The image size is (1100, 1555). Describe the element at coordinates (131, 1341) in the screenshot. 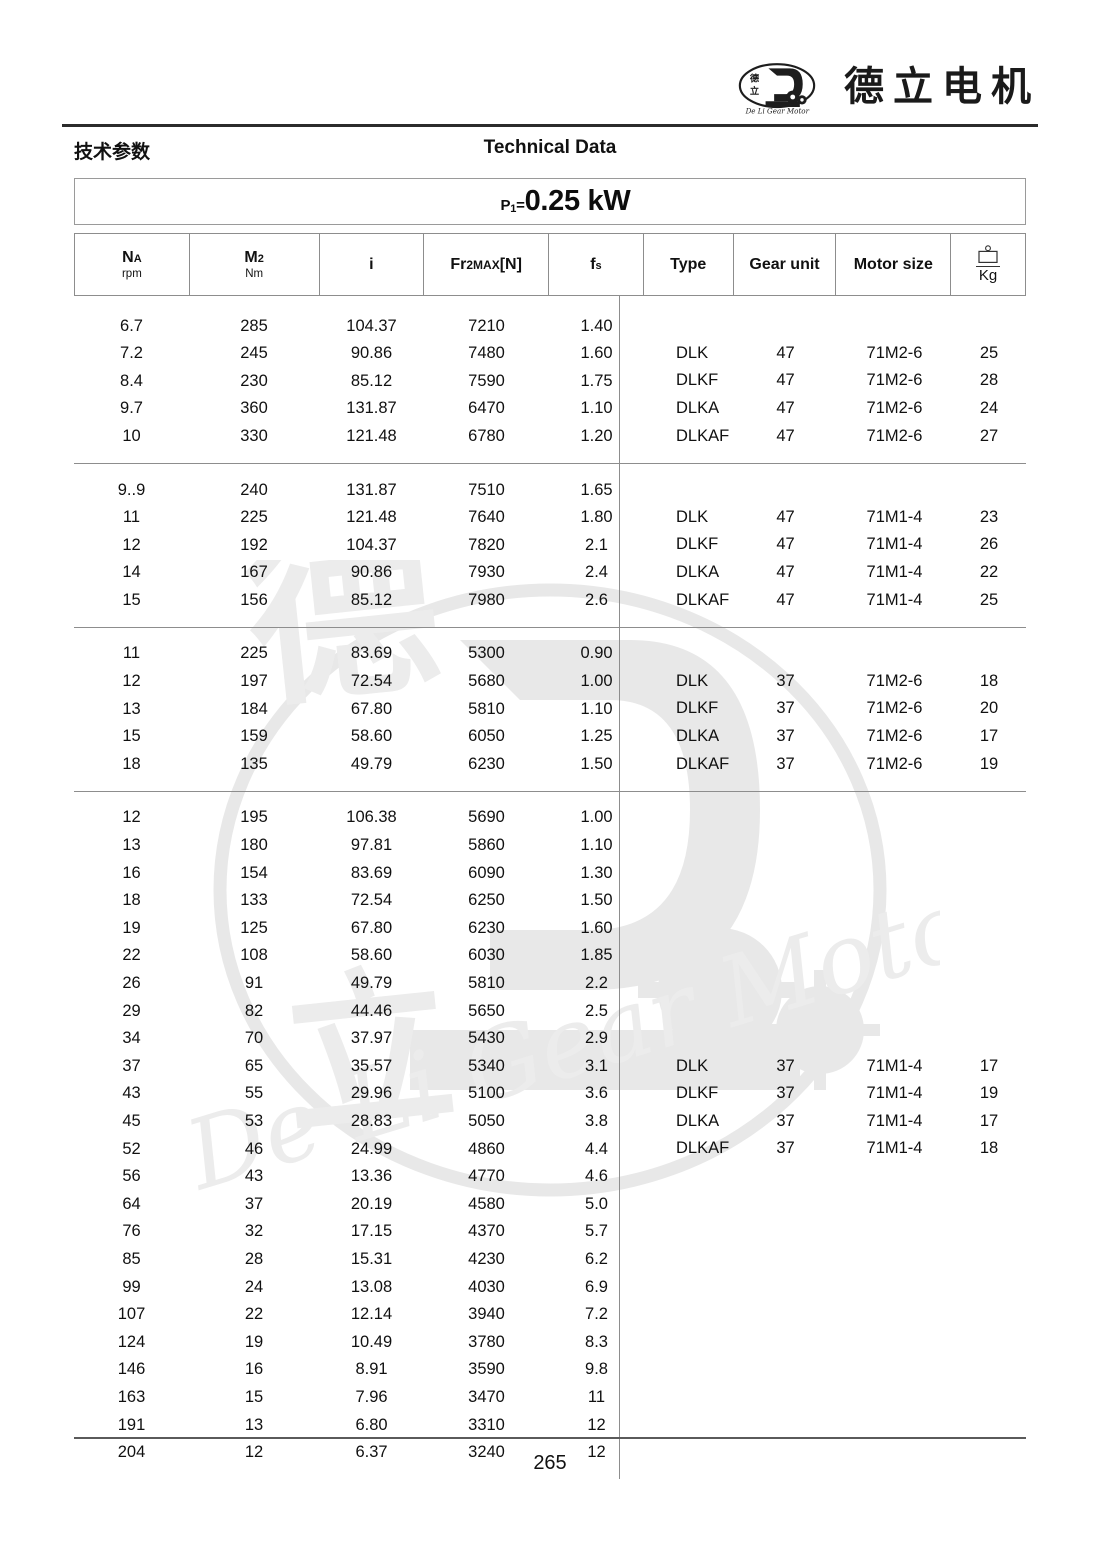

I see `cell-na: 124` at that location.